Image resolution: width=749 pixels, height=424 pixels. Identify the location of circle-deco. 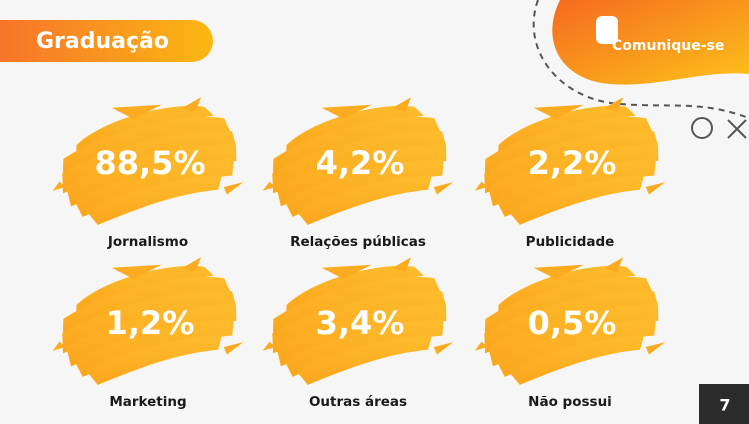
(702, 128).